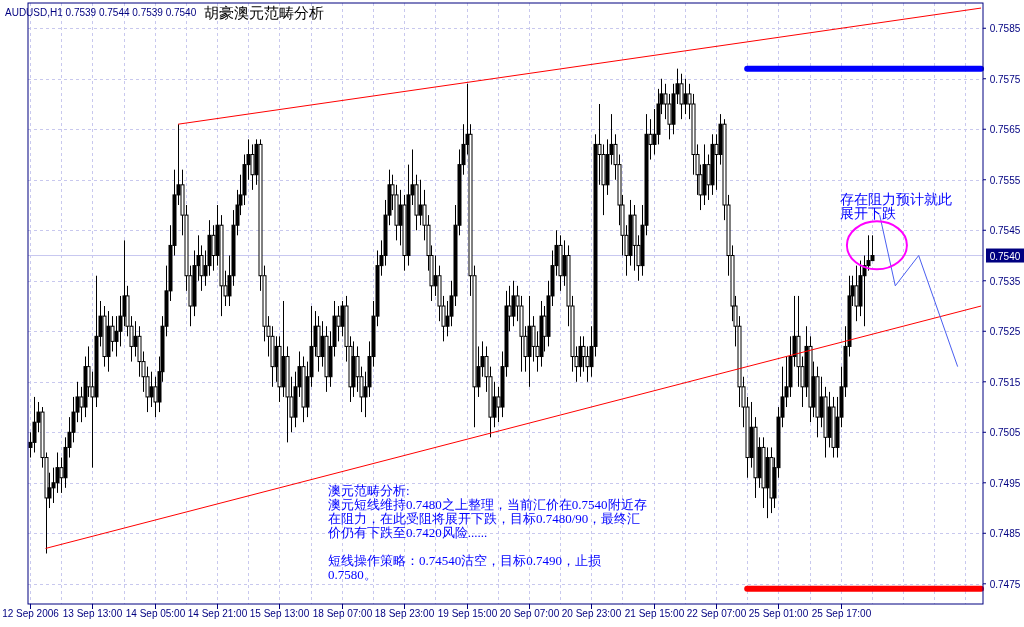 The height and width of the screenshot is (627, 1024). What do you see at coordinates (92, 613) in the screenshot?
I see `x-tick-label: 13 Sep 13:00` at bounding box center [92, 613].